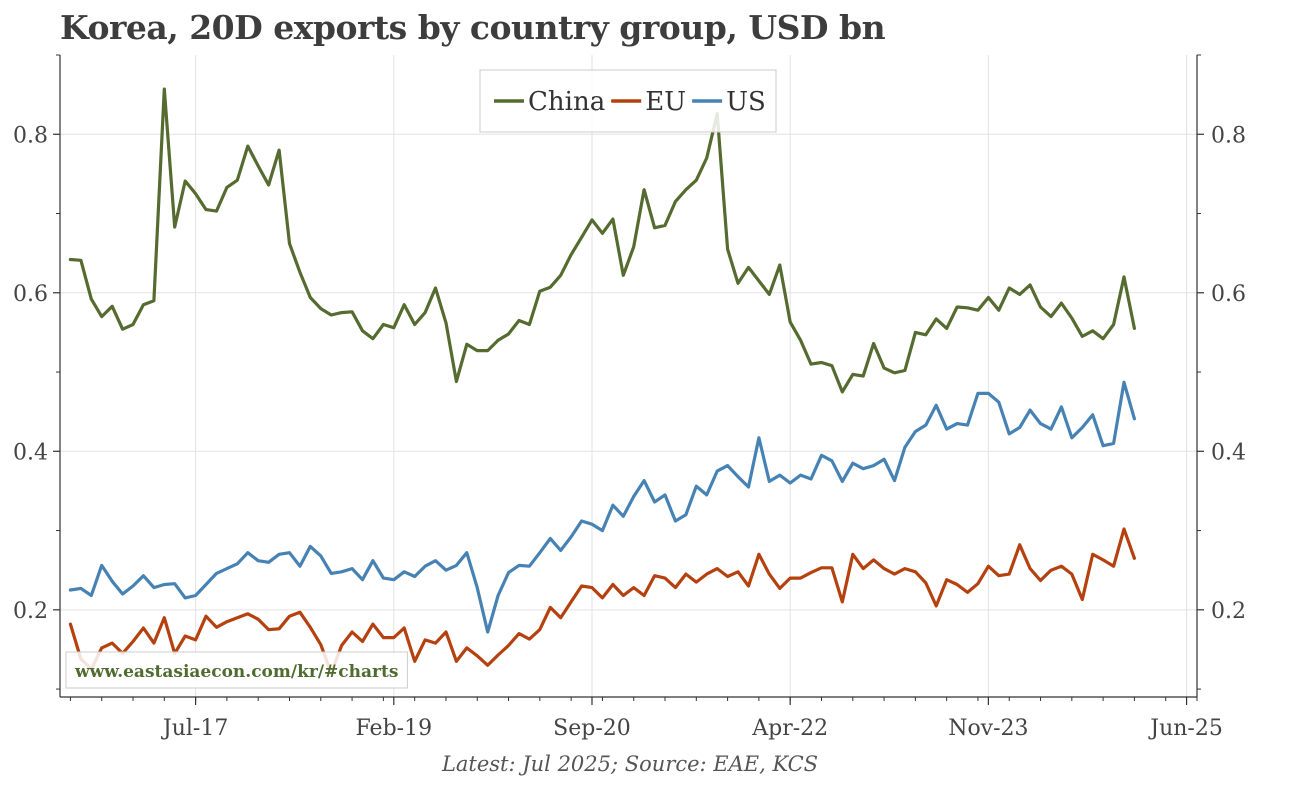  Describe the element at coordinates (988, 728) in the screenshot. I see `x-tick-label: Nov-23` at that location.